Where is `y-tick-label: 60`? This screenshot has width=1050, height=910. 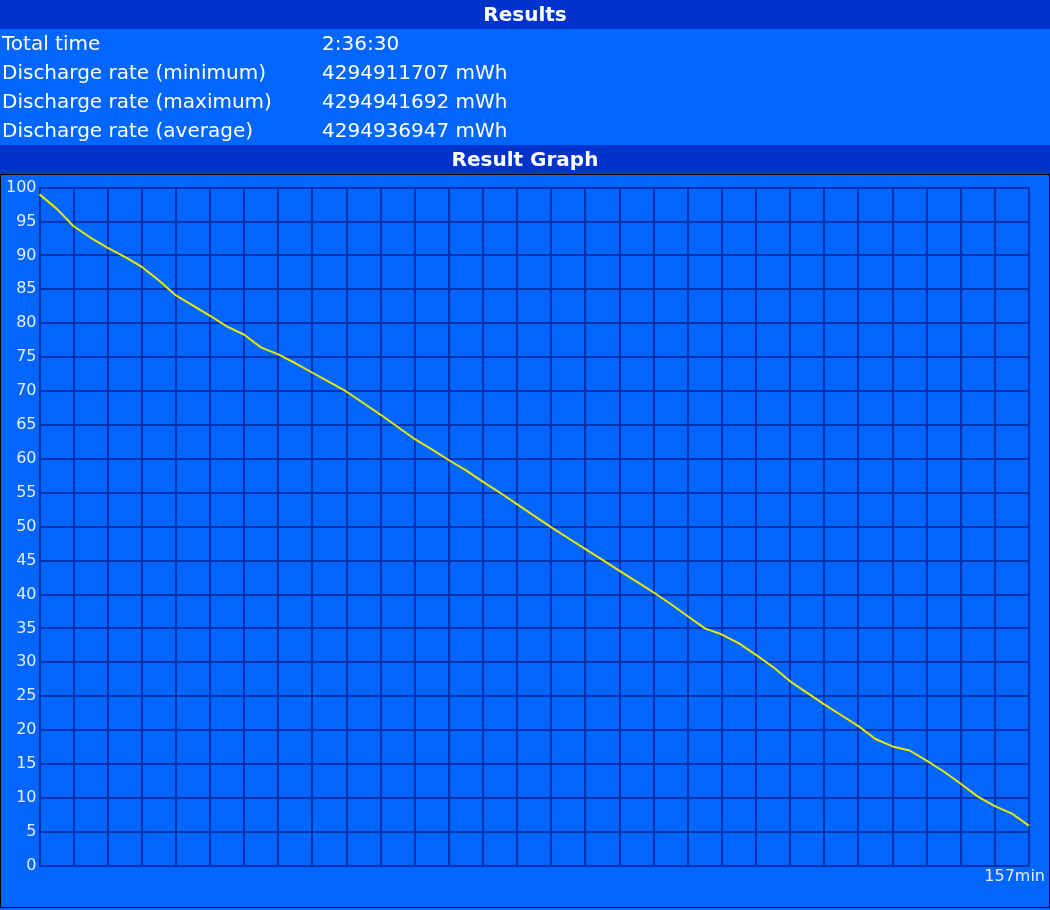
y-tick-label: 60 is located at coordinates (26, 458).